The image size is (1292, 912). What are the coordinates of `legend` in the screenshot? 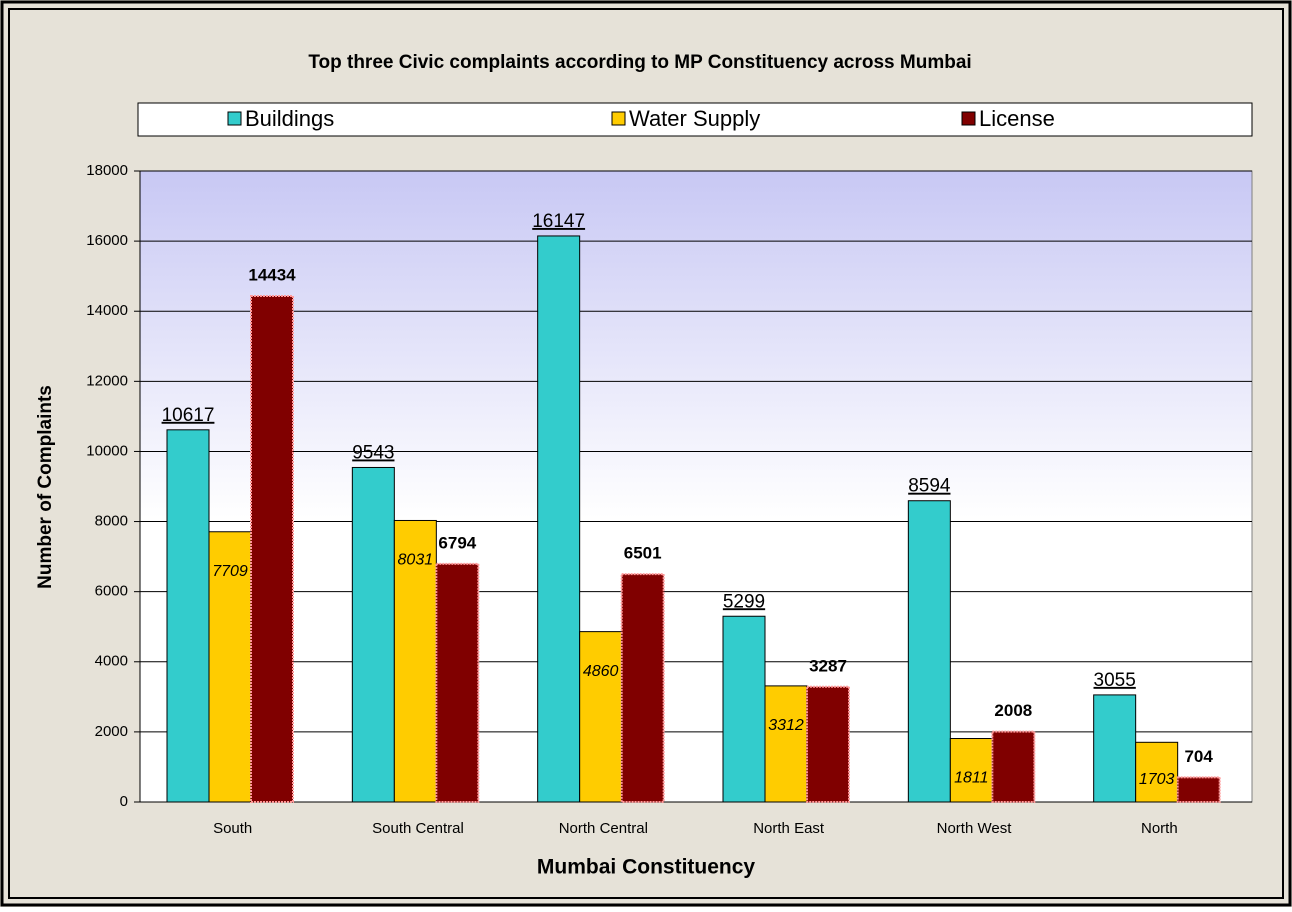 It's located at (695, 119).